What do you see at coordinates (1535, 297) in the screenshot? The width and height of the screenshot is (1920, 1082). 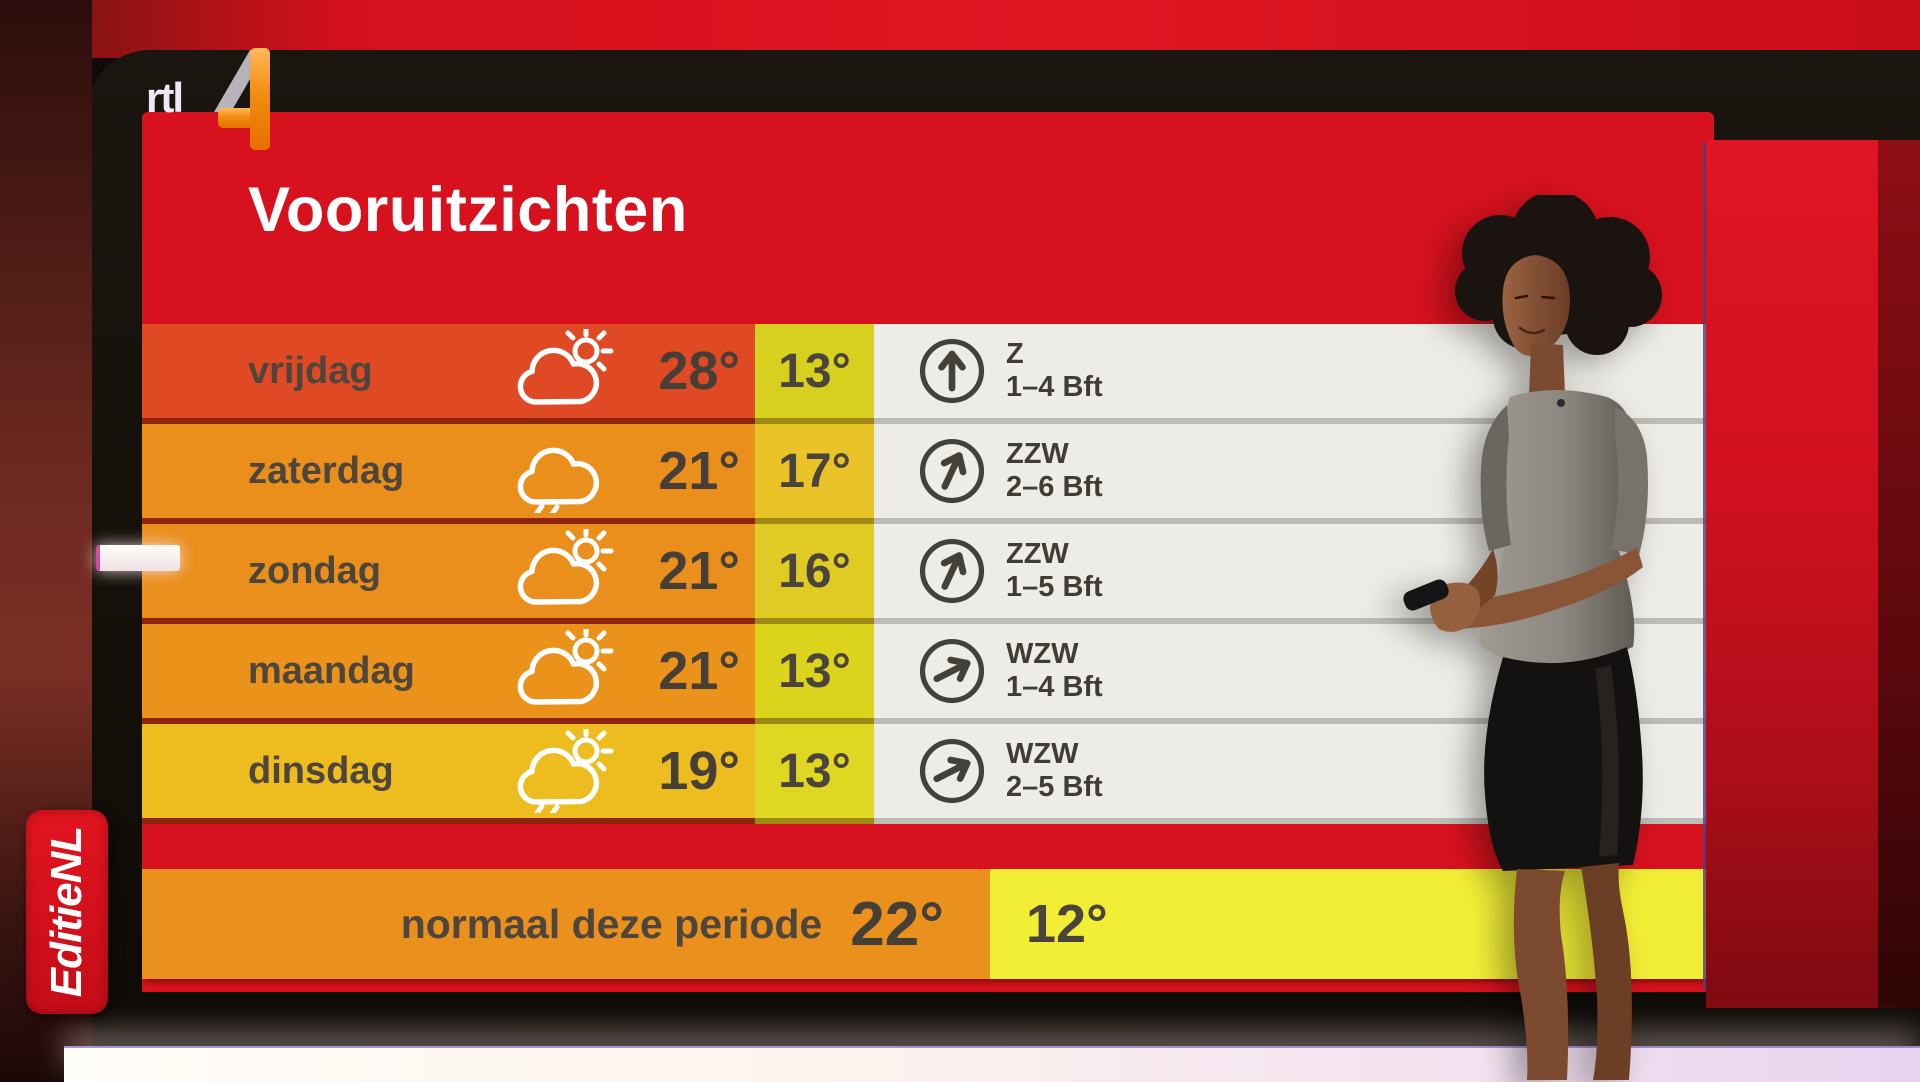 I see `presenter-eyes` at bounding box center [1535, 297].